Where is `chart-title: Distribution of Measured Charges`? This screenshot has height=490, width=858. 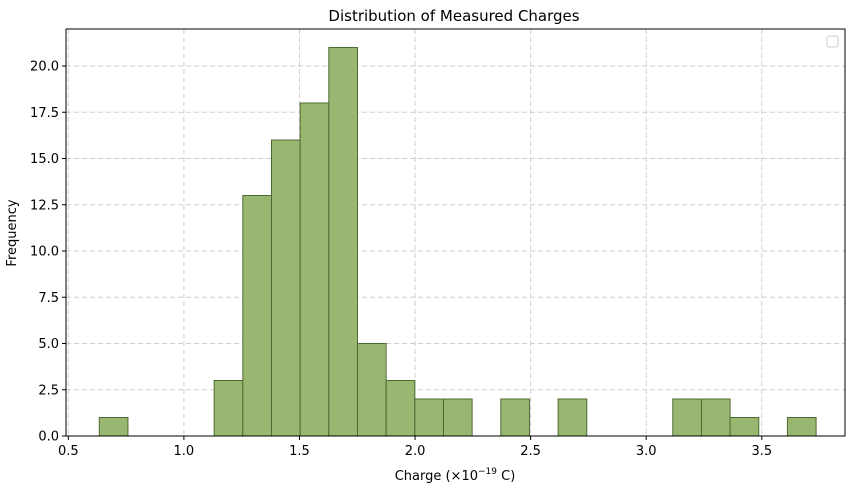
chart-title: Distribution of Measured Charges is located at coordinates (453, 16).